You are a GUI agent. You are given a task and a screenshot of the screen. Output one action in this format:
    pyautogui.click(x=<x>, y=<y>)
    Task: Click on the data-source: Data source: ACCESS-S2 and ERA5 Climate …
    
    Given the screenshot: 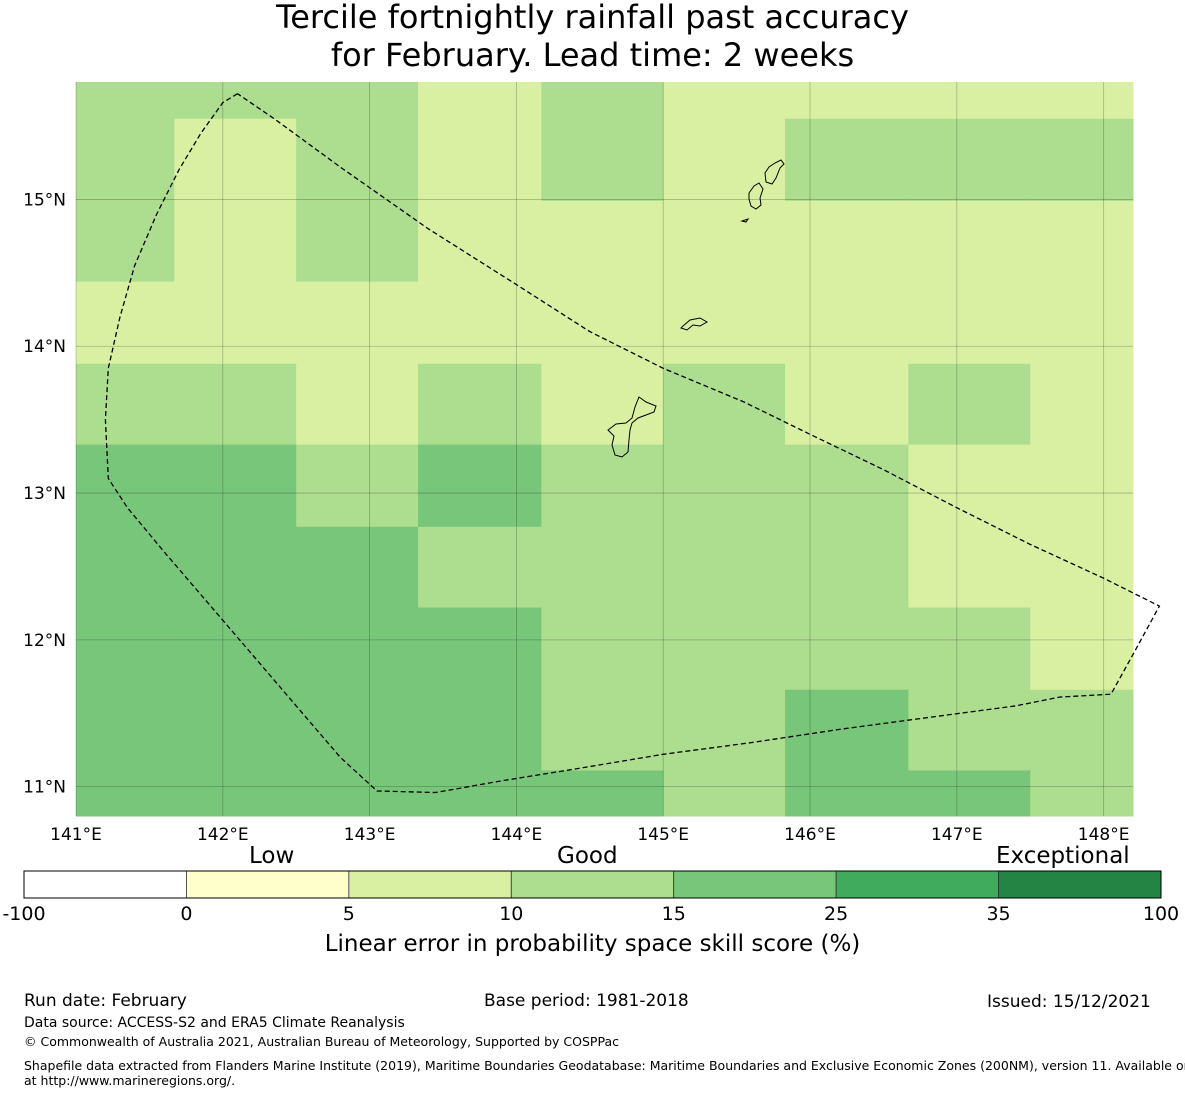 What is the action you would take?
    pyautogui.click(x=214, y=1023)
    